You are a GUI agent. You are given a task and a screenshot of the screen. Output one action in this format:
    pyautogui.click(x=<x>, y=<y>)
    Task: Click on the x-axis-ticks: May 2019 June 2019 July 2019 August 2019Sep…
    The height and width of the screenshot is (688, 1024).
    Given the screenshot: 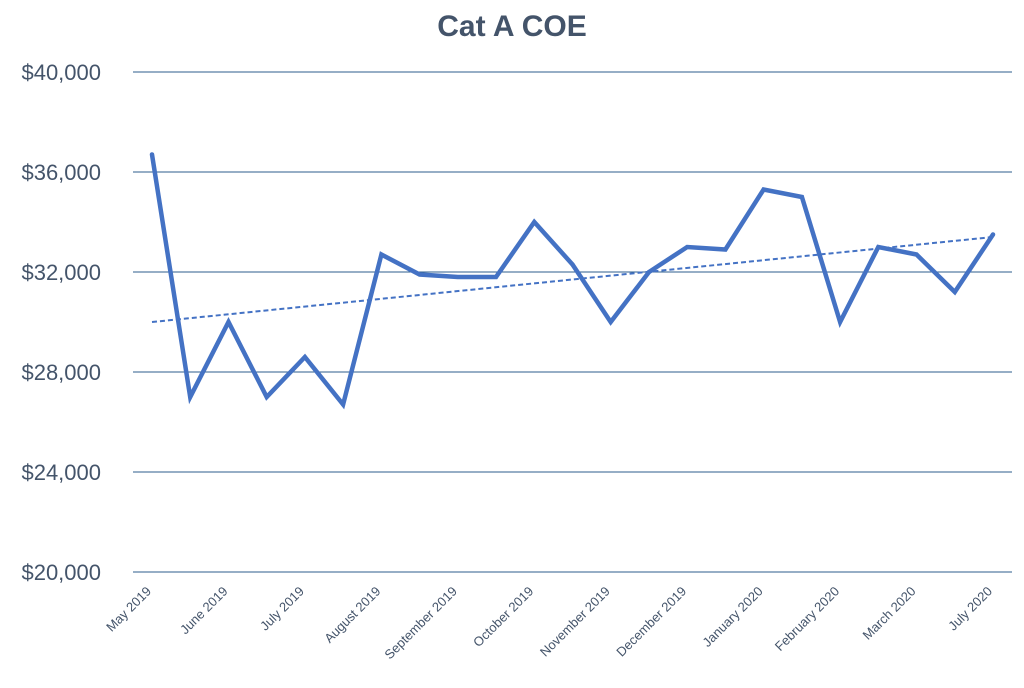 What is the action you would take?
    pyautogui.click(x=549, y=623)
    